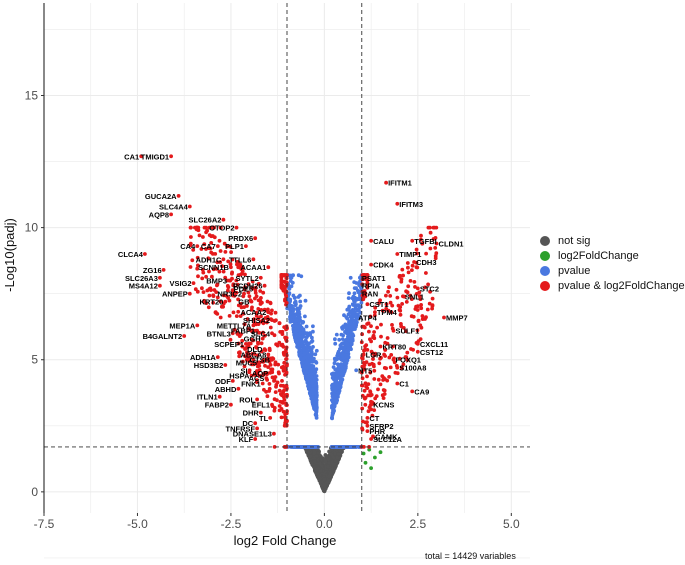  What do you see at coordinates (251, 413) in the screenshot?
I see `gene-label: DHR` at bounding box center [251, 413].